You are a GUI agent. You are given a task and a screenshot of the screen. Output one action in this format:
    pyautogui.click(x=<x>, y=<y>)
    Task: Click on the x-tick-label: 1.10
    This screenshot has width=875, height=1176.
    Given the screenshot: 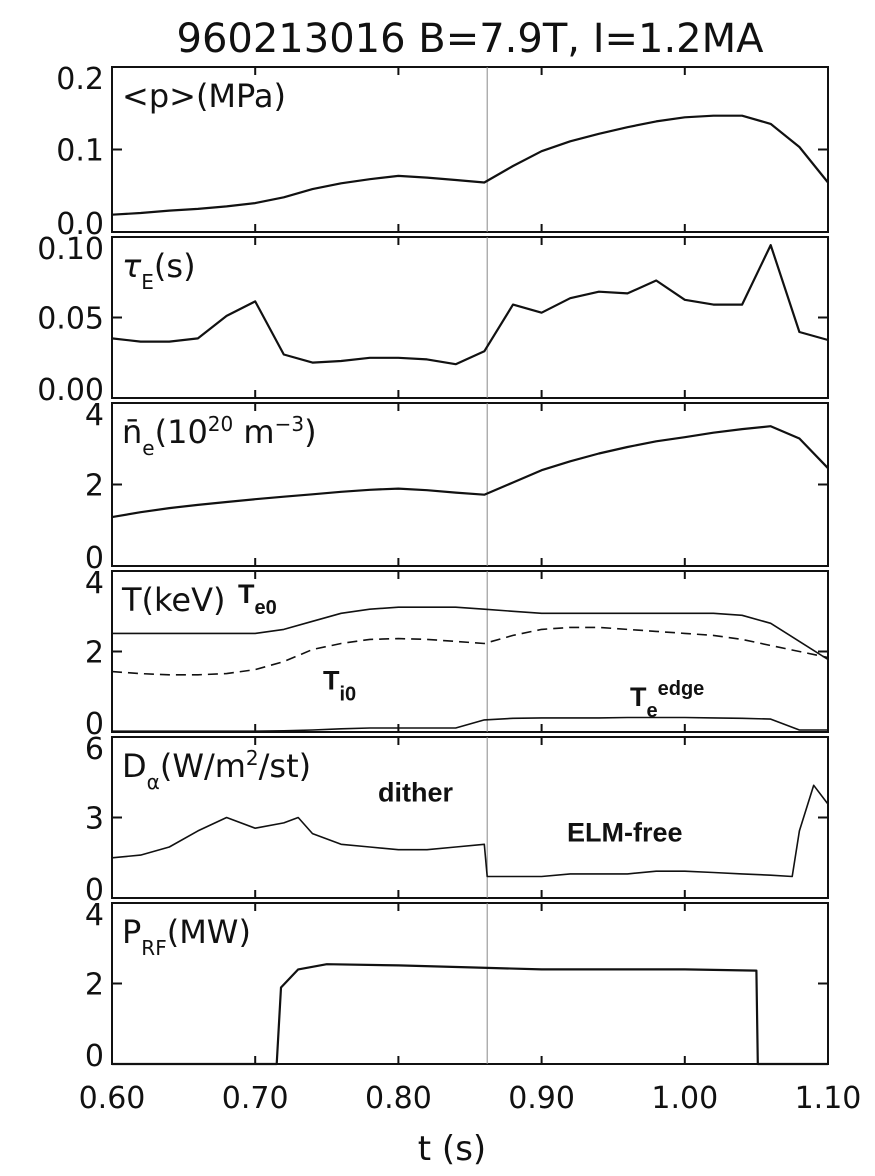 What is the action you would take?
    pyautogui.click(x=828, y=1098)
    